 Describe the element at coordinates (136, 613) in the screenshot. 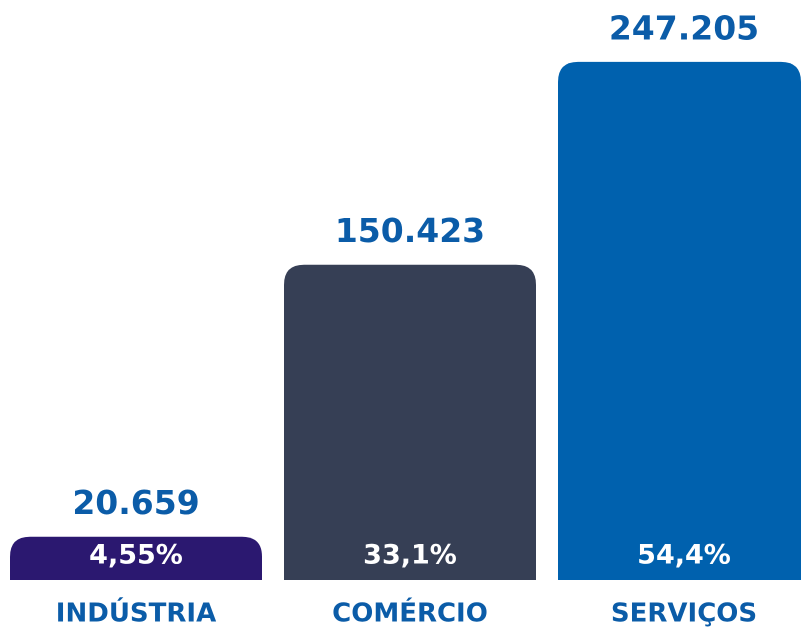

I see `category-label: INDÚSTRIA` at that location.